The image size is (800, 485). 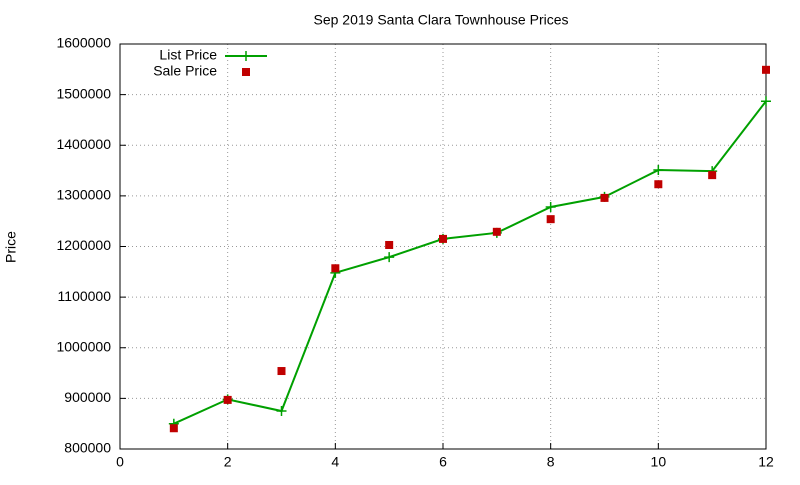 What do you see at coordinates (228, 462) in the screenshot?
I see `x-tick-label: 2` at bounding box center [228, 462].